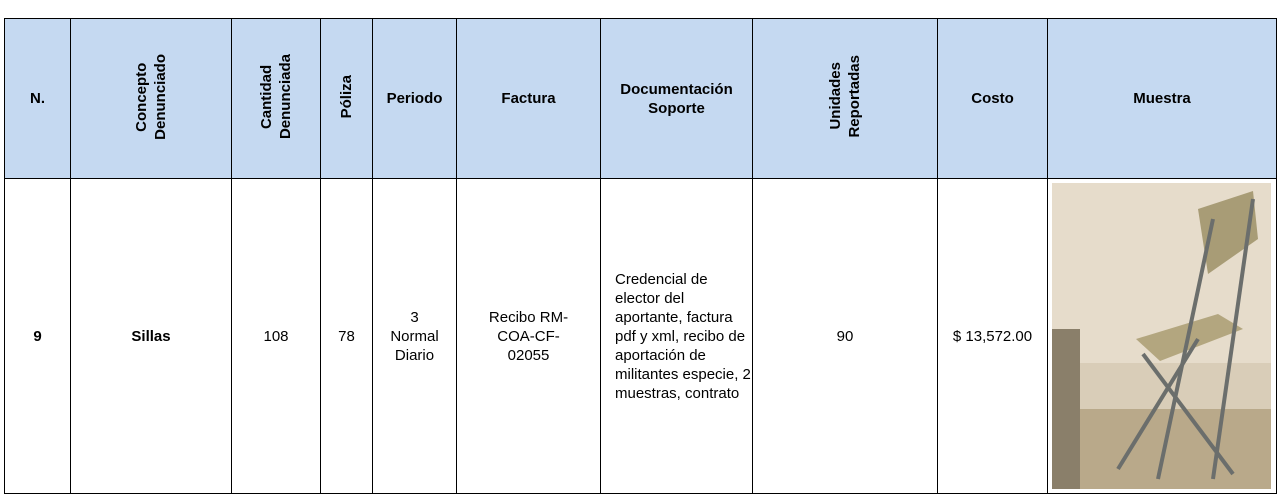  I want to click on header-cell: Concepto Denunciado, so click(151, 98).